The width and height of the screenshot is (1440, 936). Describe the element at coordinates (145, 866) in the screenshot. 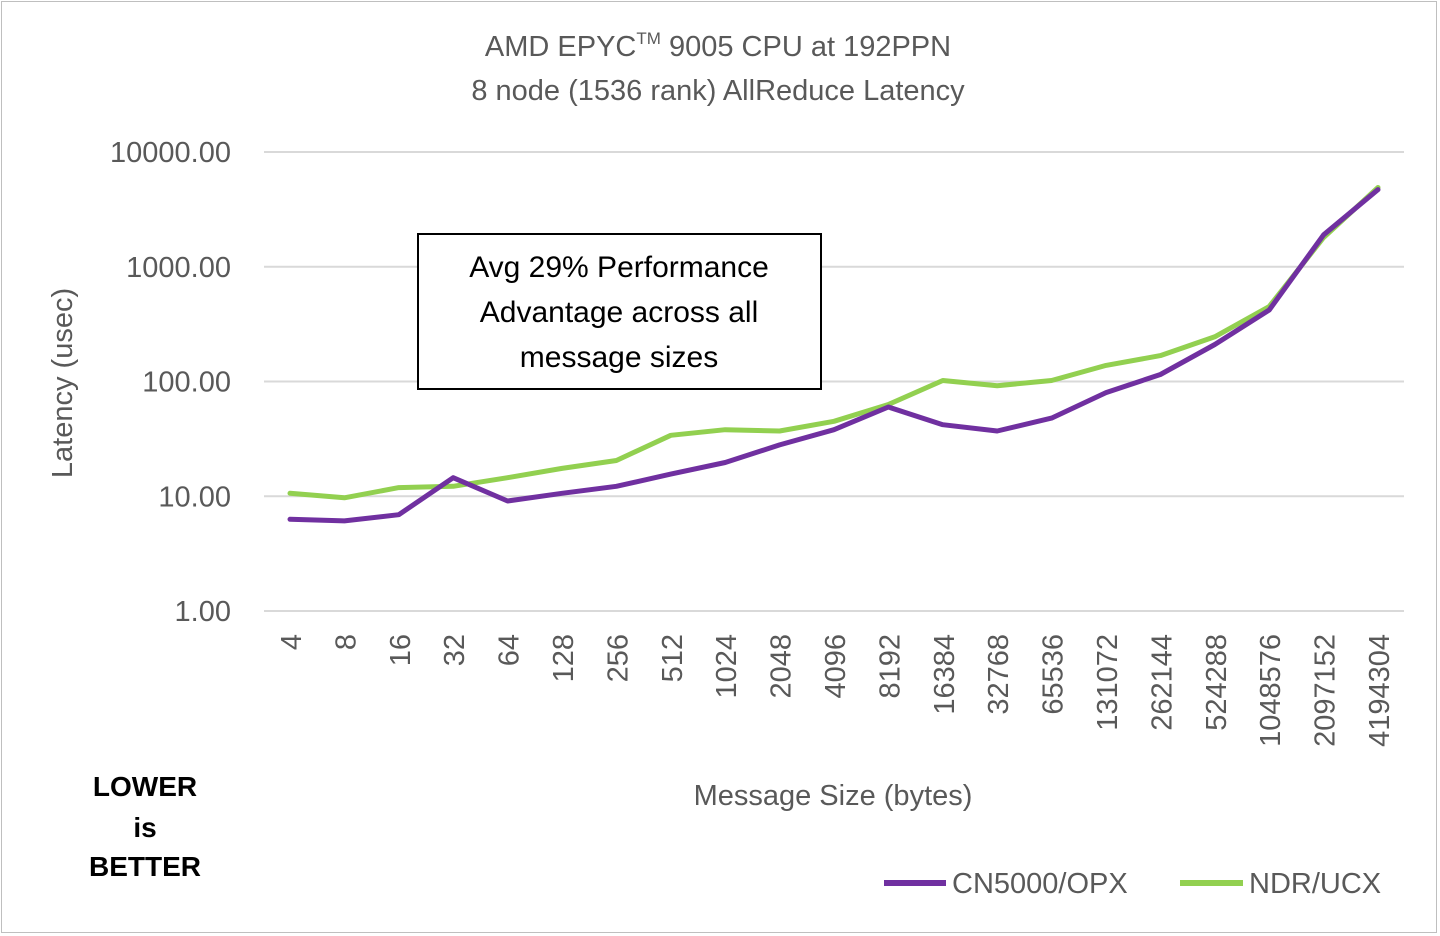

I see `note-line-3: BETTER` at that location.